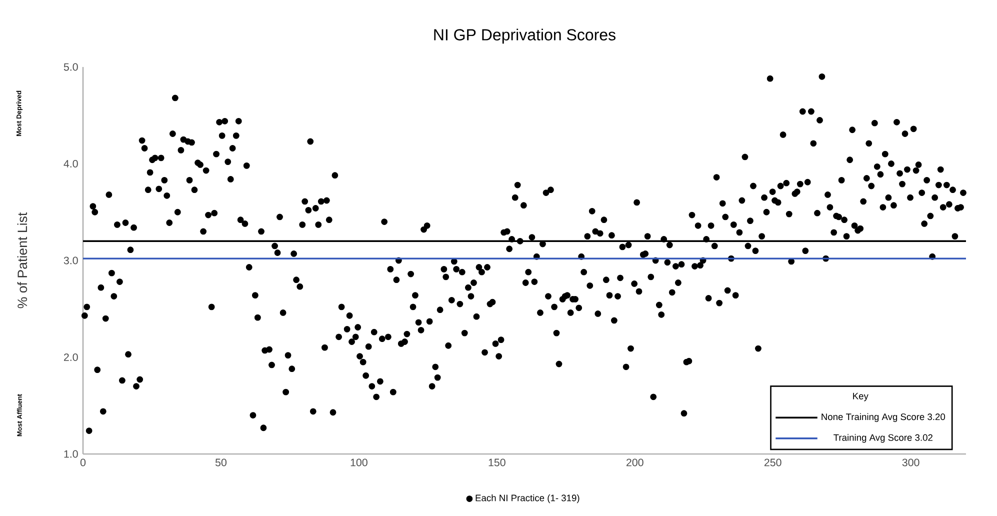 This screenshot has width=997, height=516. I want to click on y-tick-label: 1.0, so click(71, 454).